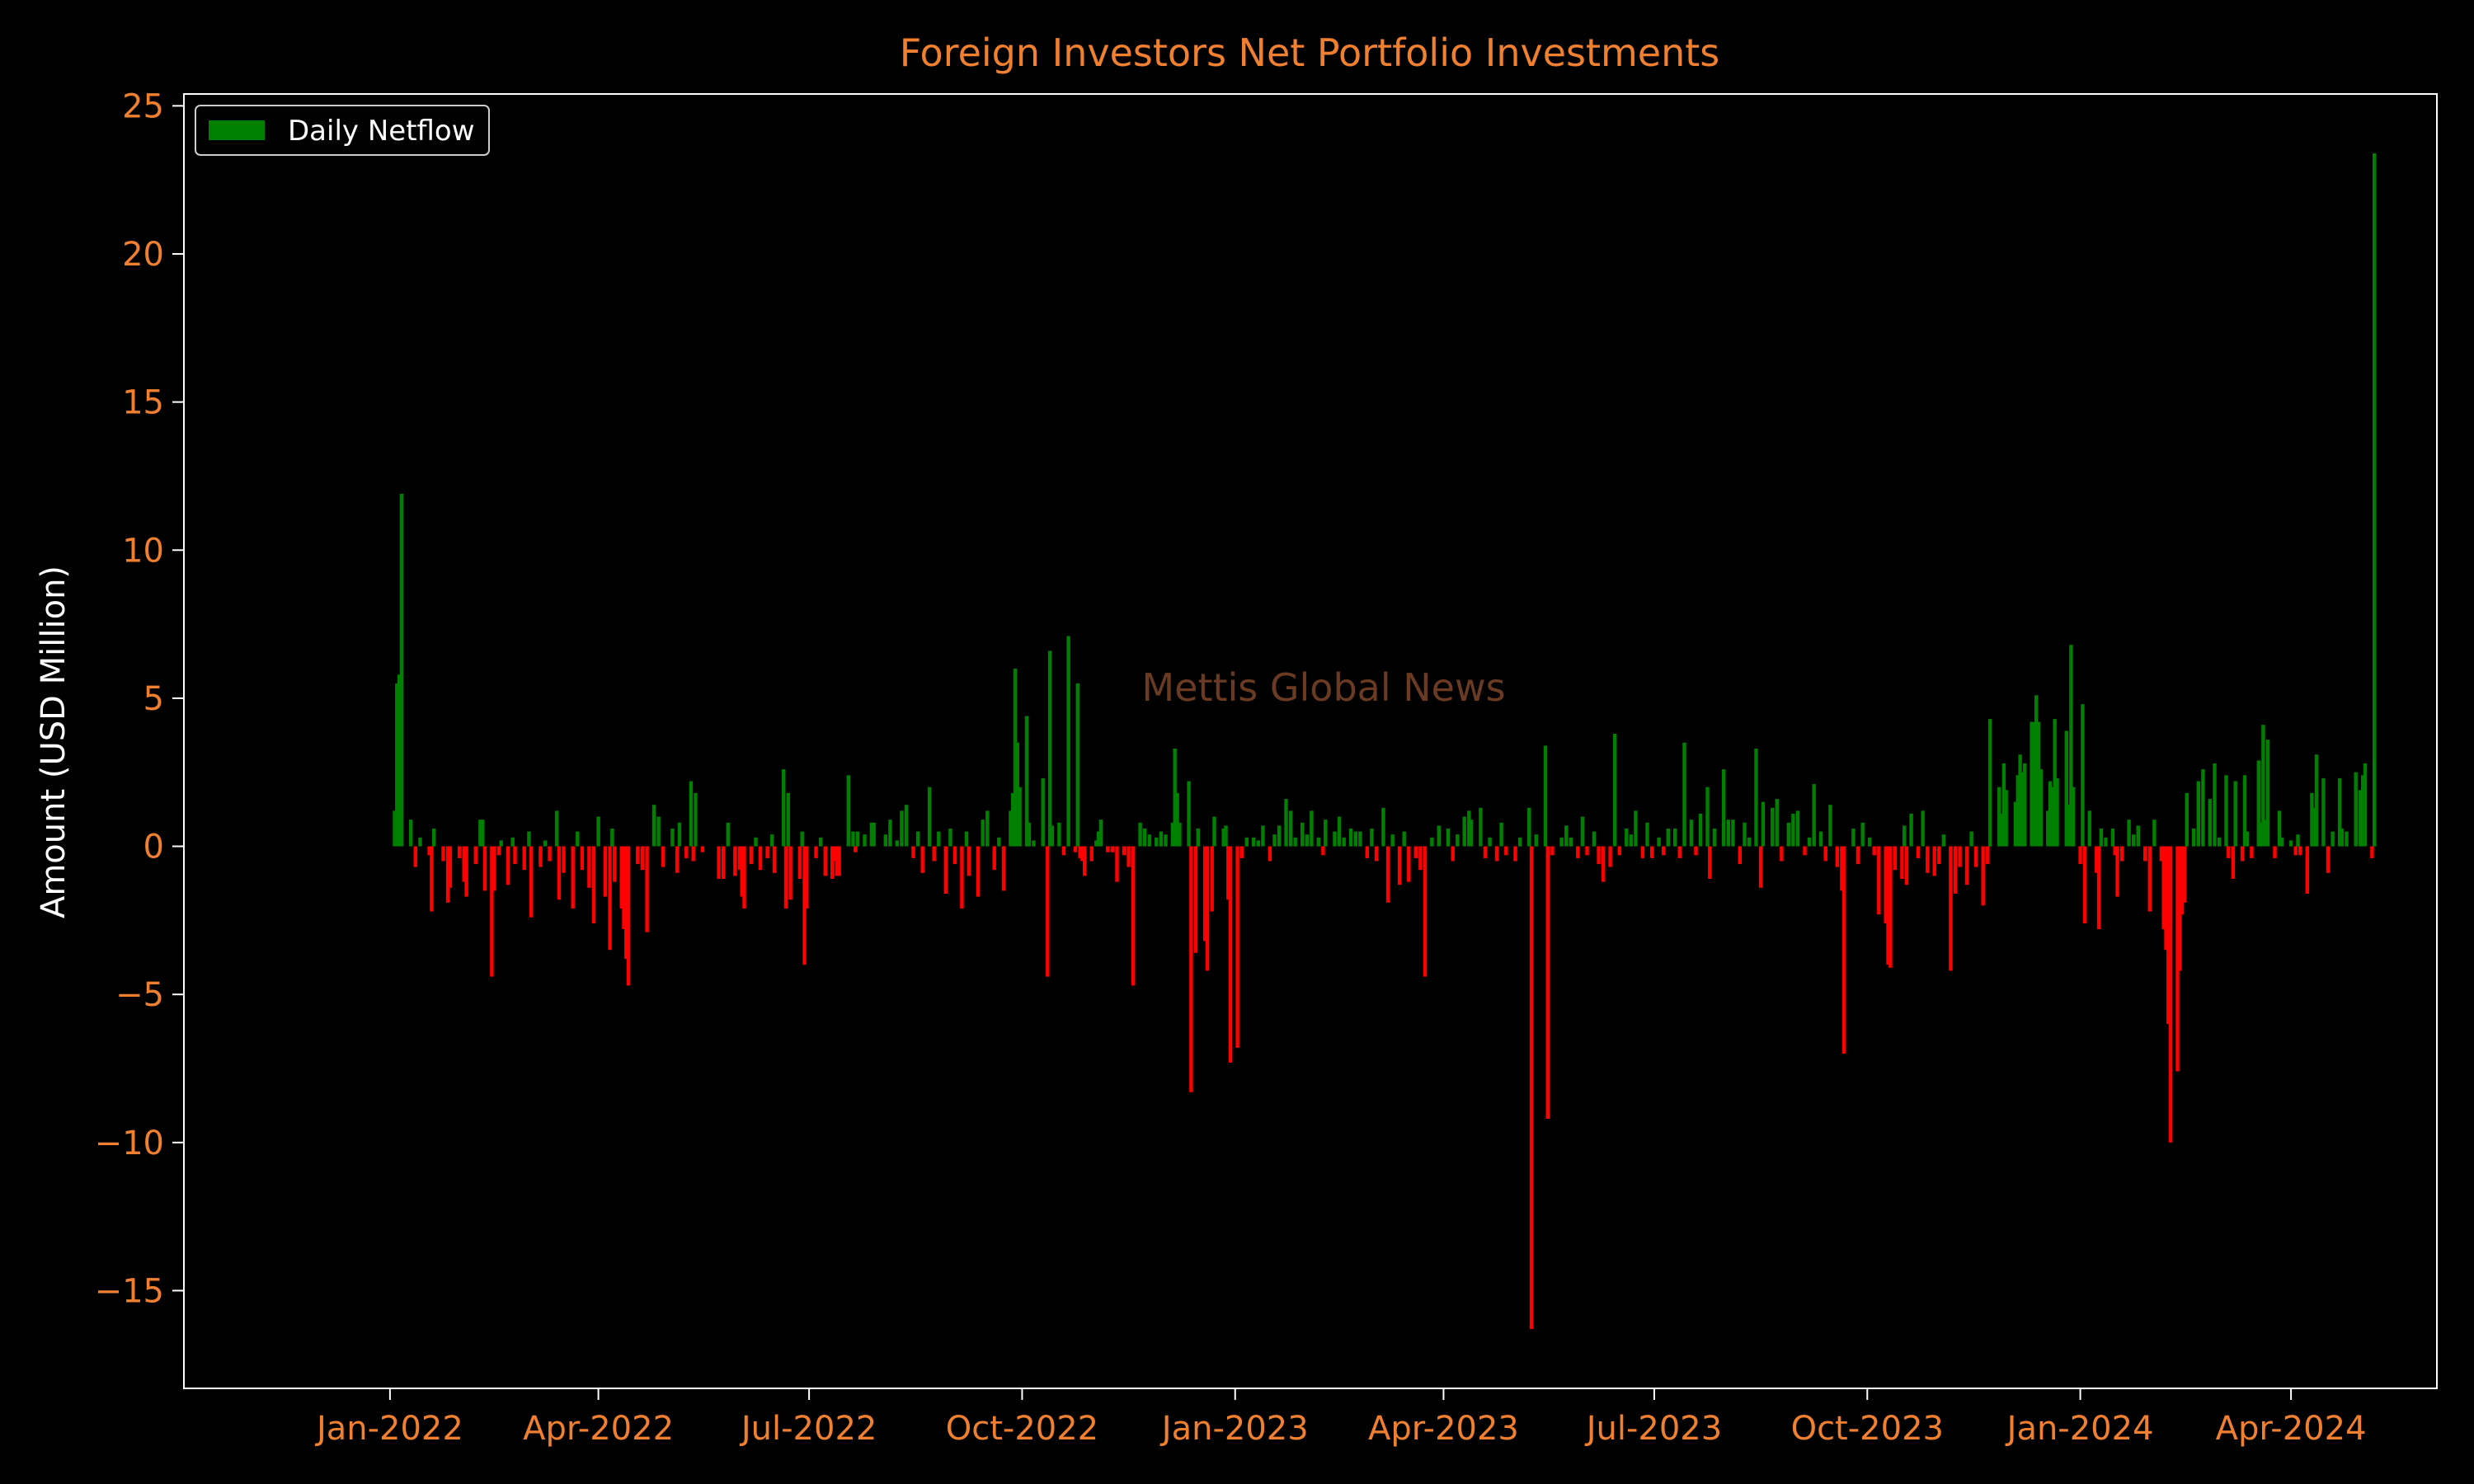 Image resolution: width=2474 pixels, height=1484 pixels. Describe the element at coordinates (381, 131) in the screenshot. I see `legend-label: Daily Netflow` at that location.